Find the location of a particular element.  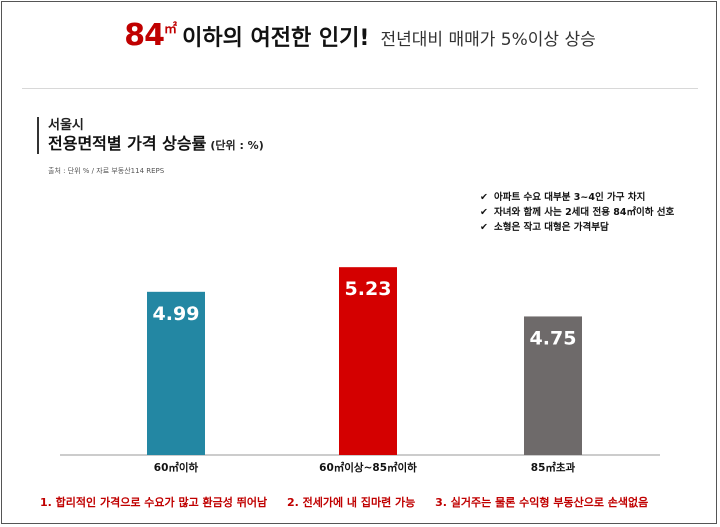

bar-value-label: 4.75 is located at coordinates (553, 338).